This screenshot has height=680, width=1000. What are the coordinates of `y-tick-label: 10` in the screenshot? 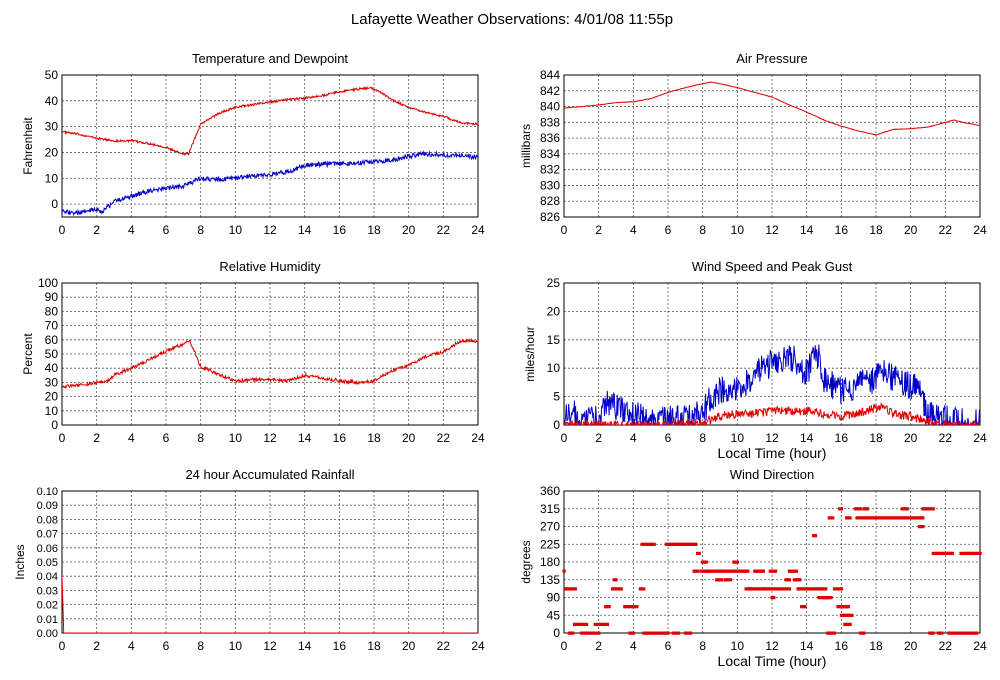 It's located at (52, 178).